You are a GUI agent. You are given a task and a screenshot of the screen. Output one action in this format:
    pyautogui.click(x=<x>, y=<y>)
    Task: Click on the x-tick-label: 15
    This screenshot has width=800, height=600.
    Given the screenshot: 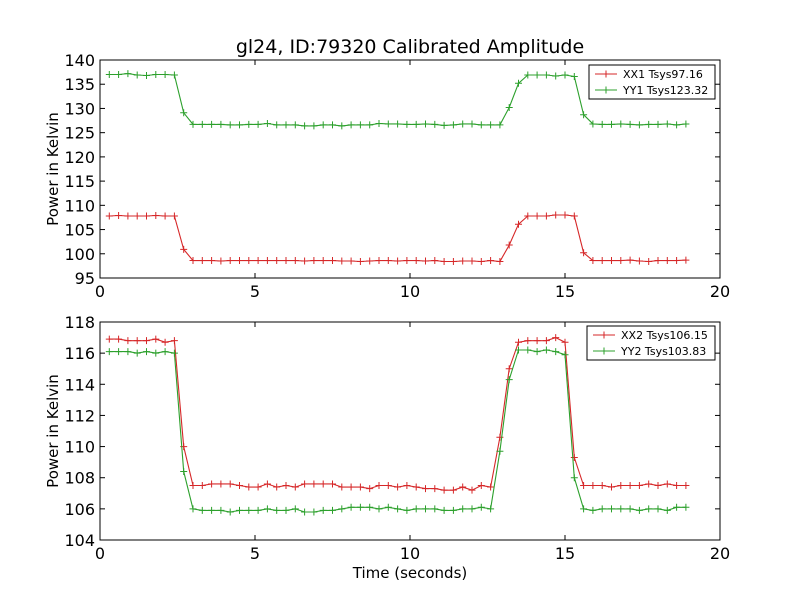 What is the action you would take?
    pyautogui.click(x=565, y=291)
    